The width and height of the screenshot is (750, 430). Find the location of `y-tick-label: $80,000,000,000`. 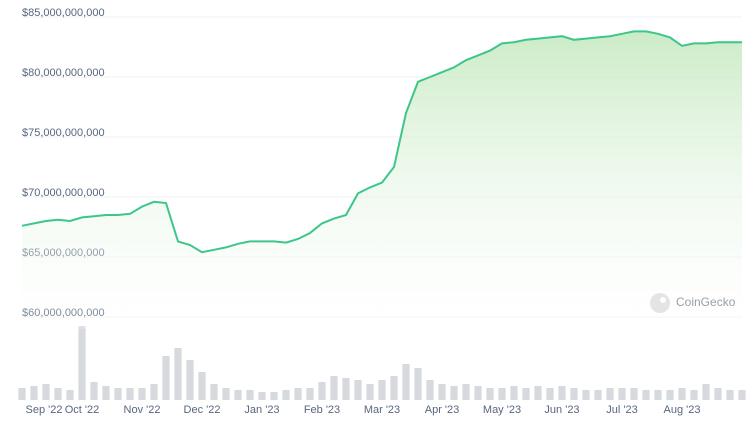

y-tick-label: $80,000,000,000 is located at coordinates (63, 73).